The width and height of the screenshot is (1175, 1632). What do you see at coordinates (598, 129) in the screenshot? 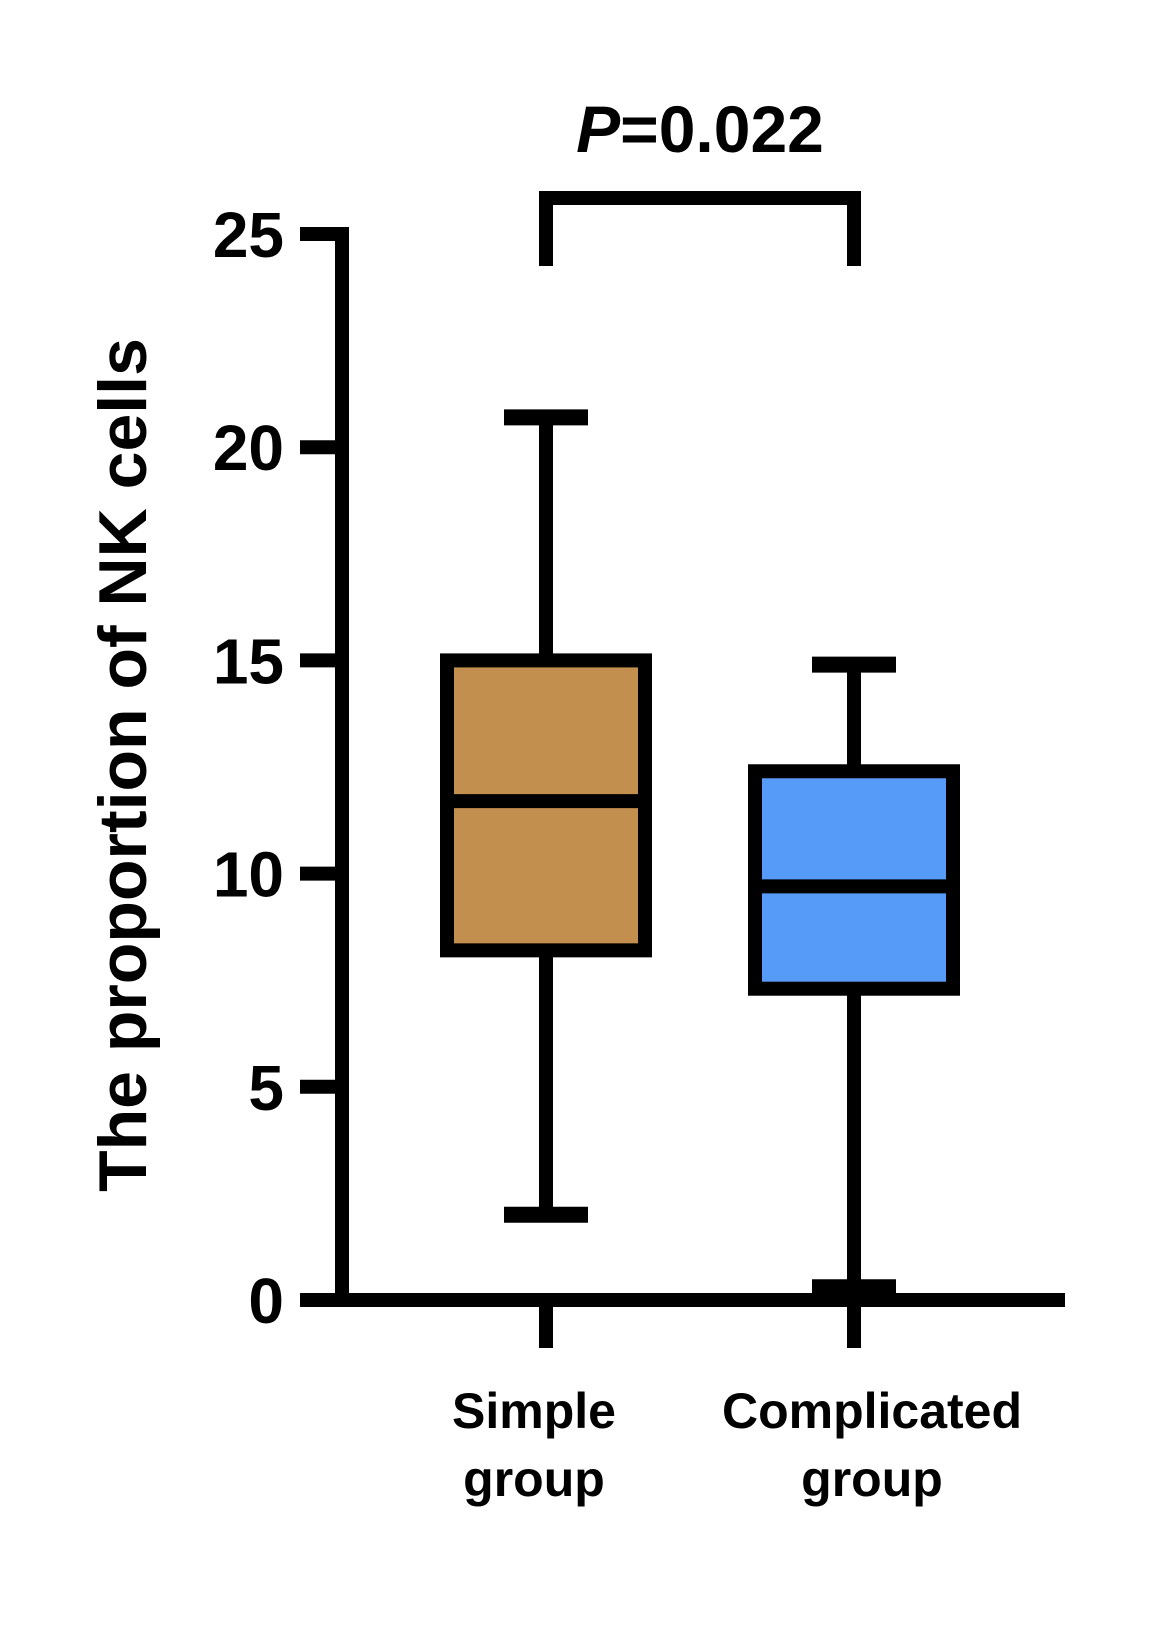
I see `p-value-prefix: P` at bounding box center [598, 129].